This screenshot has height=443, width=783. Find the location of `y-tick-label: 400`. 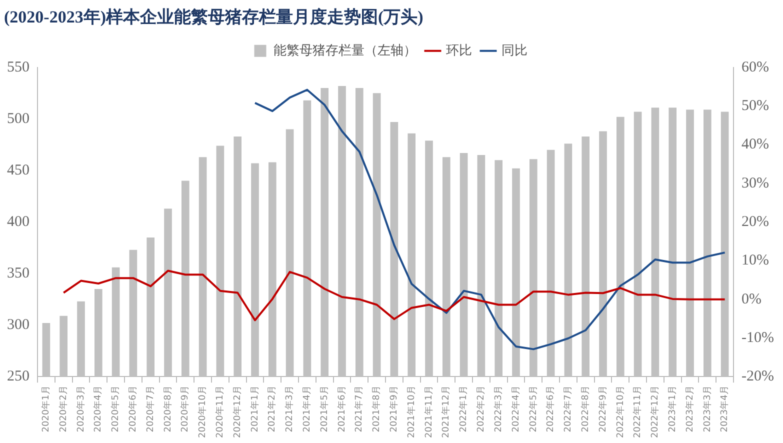

y-tick-label: 400 is located at coordinates (18, 222).